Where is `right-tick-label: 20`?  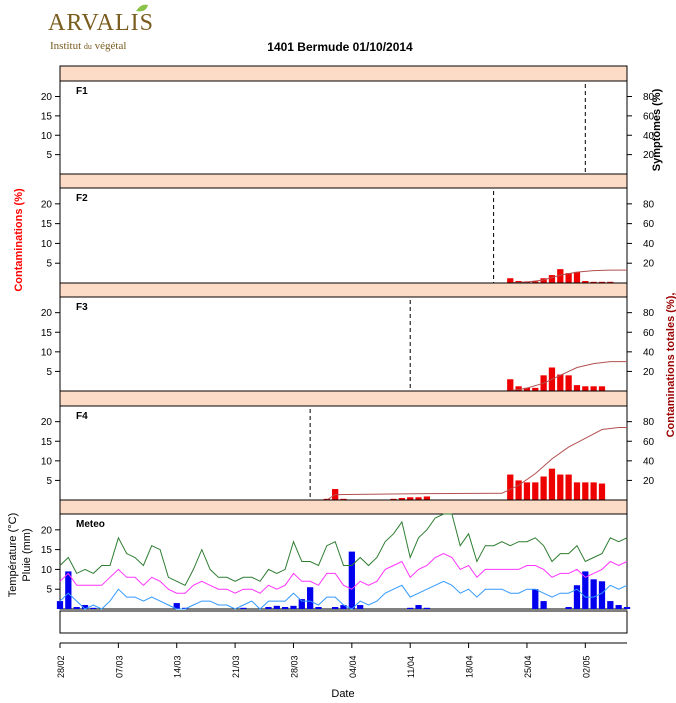 right-tick-label: 20 is located at coordinates (649, 481).